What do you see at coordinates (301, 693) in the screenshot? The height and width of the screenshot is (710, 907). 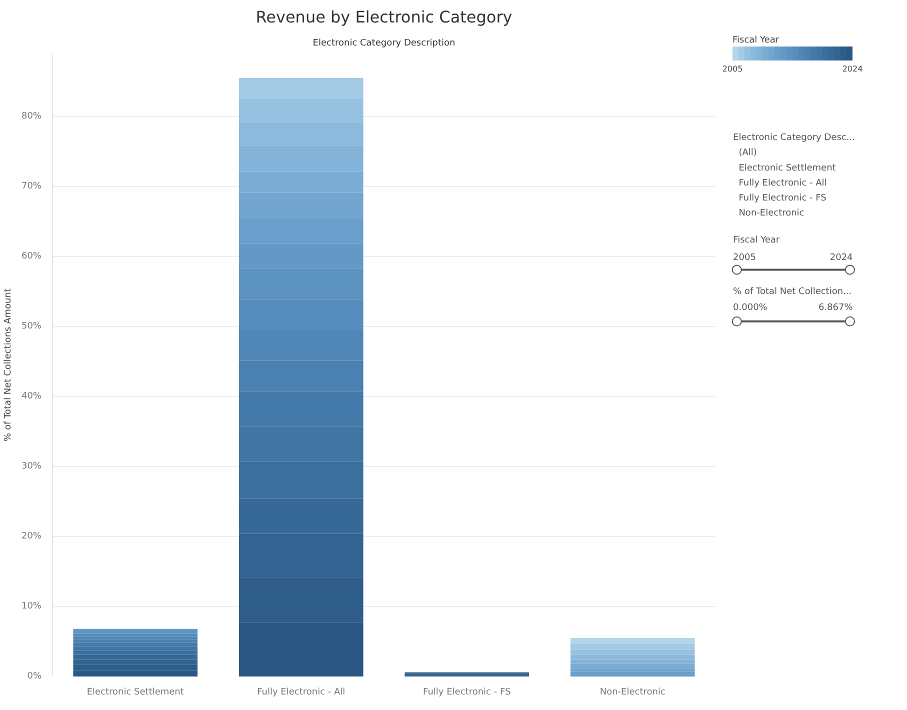 I see `x-tick-label: Fully Electronic - All` at bounding box center [301, 693].